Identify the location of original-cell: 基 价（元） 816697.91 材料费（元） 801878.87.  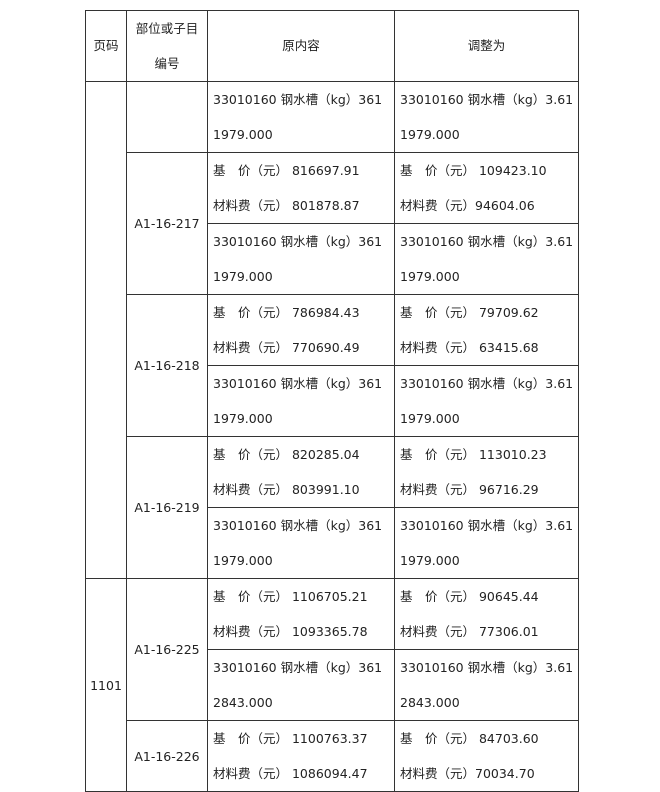
(301, 188).